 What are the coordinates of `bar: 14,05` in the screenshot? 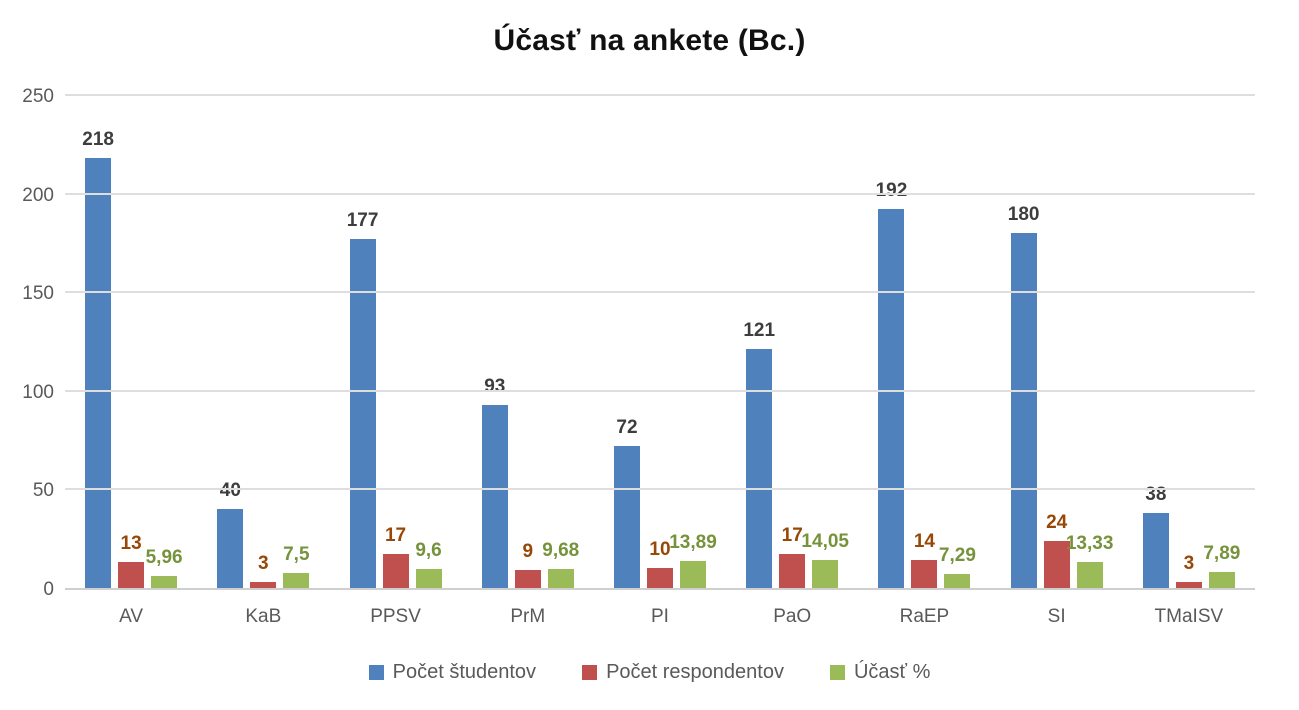 It's located at (825, 559).